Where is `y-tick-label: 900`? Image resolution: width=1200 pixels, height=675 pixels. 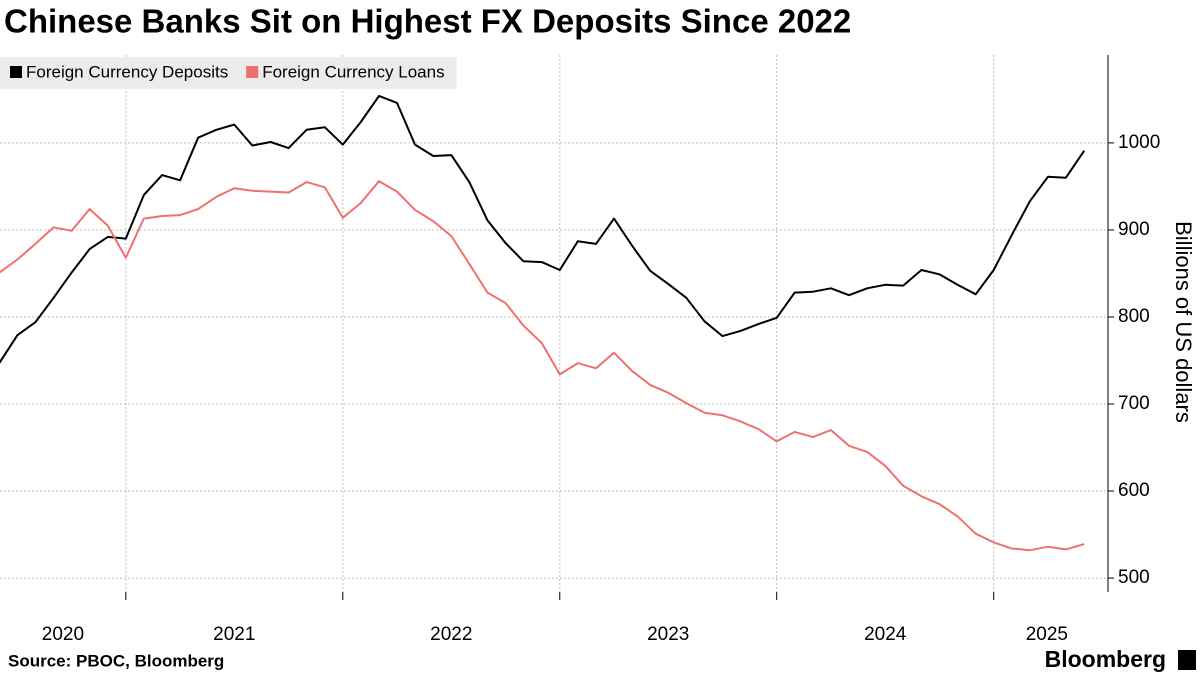
y-tick-label: 900 is located at coordinates (1134, 229).